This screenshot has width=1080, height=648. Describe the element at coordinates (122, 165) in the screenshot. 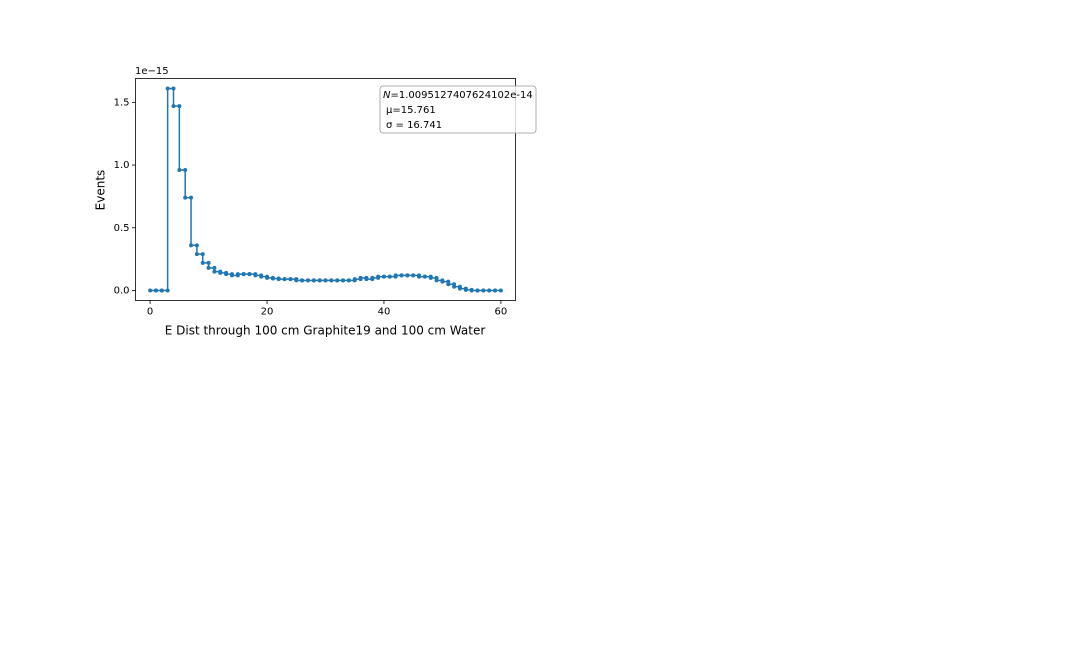

I see `y-tick-label: 1.0` at that location.